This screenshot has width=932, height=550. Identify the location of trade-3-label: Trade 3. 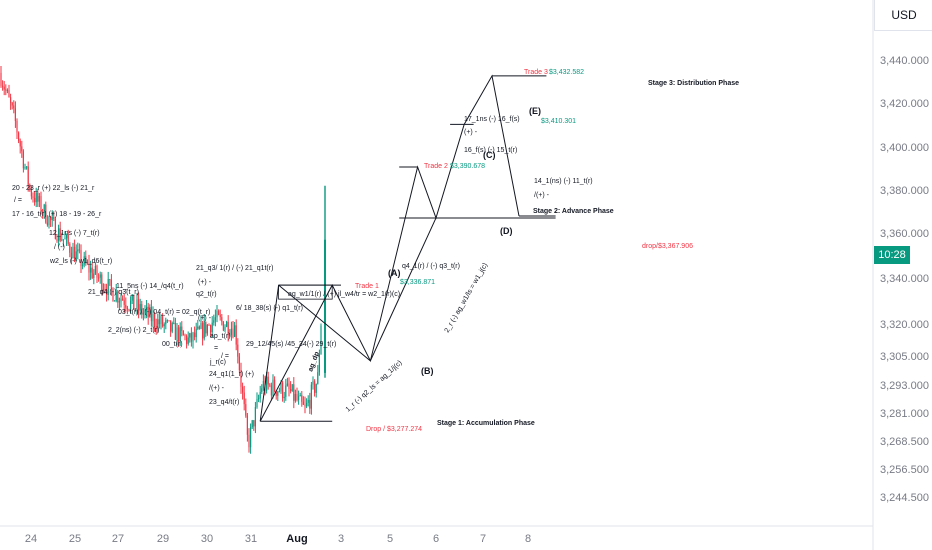
(536, 72).